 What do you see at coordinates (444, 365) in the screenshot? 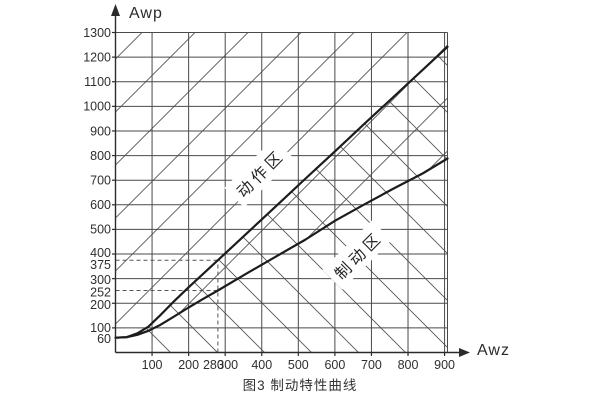
I see `x-tick-label: 900` at bounding box center [444, 365].